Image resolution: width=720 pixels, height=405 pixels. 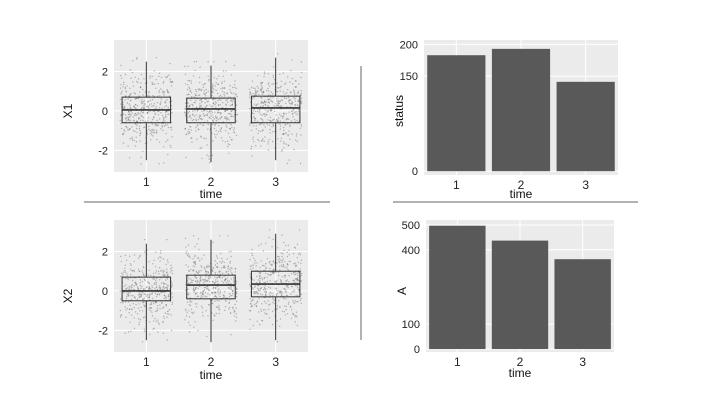 I want to click on x-tick-label: 3, so click(x=582, y=362).